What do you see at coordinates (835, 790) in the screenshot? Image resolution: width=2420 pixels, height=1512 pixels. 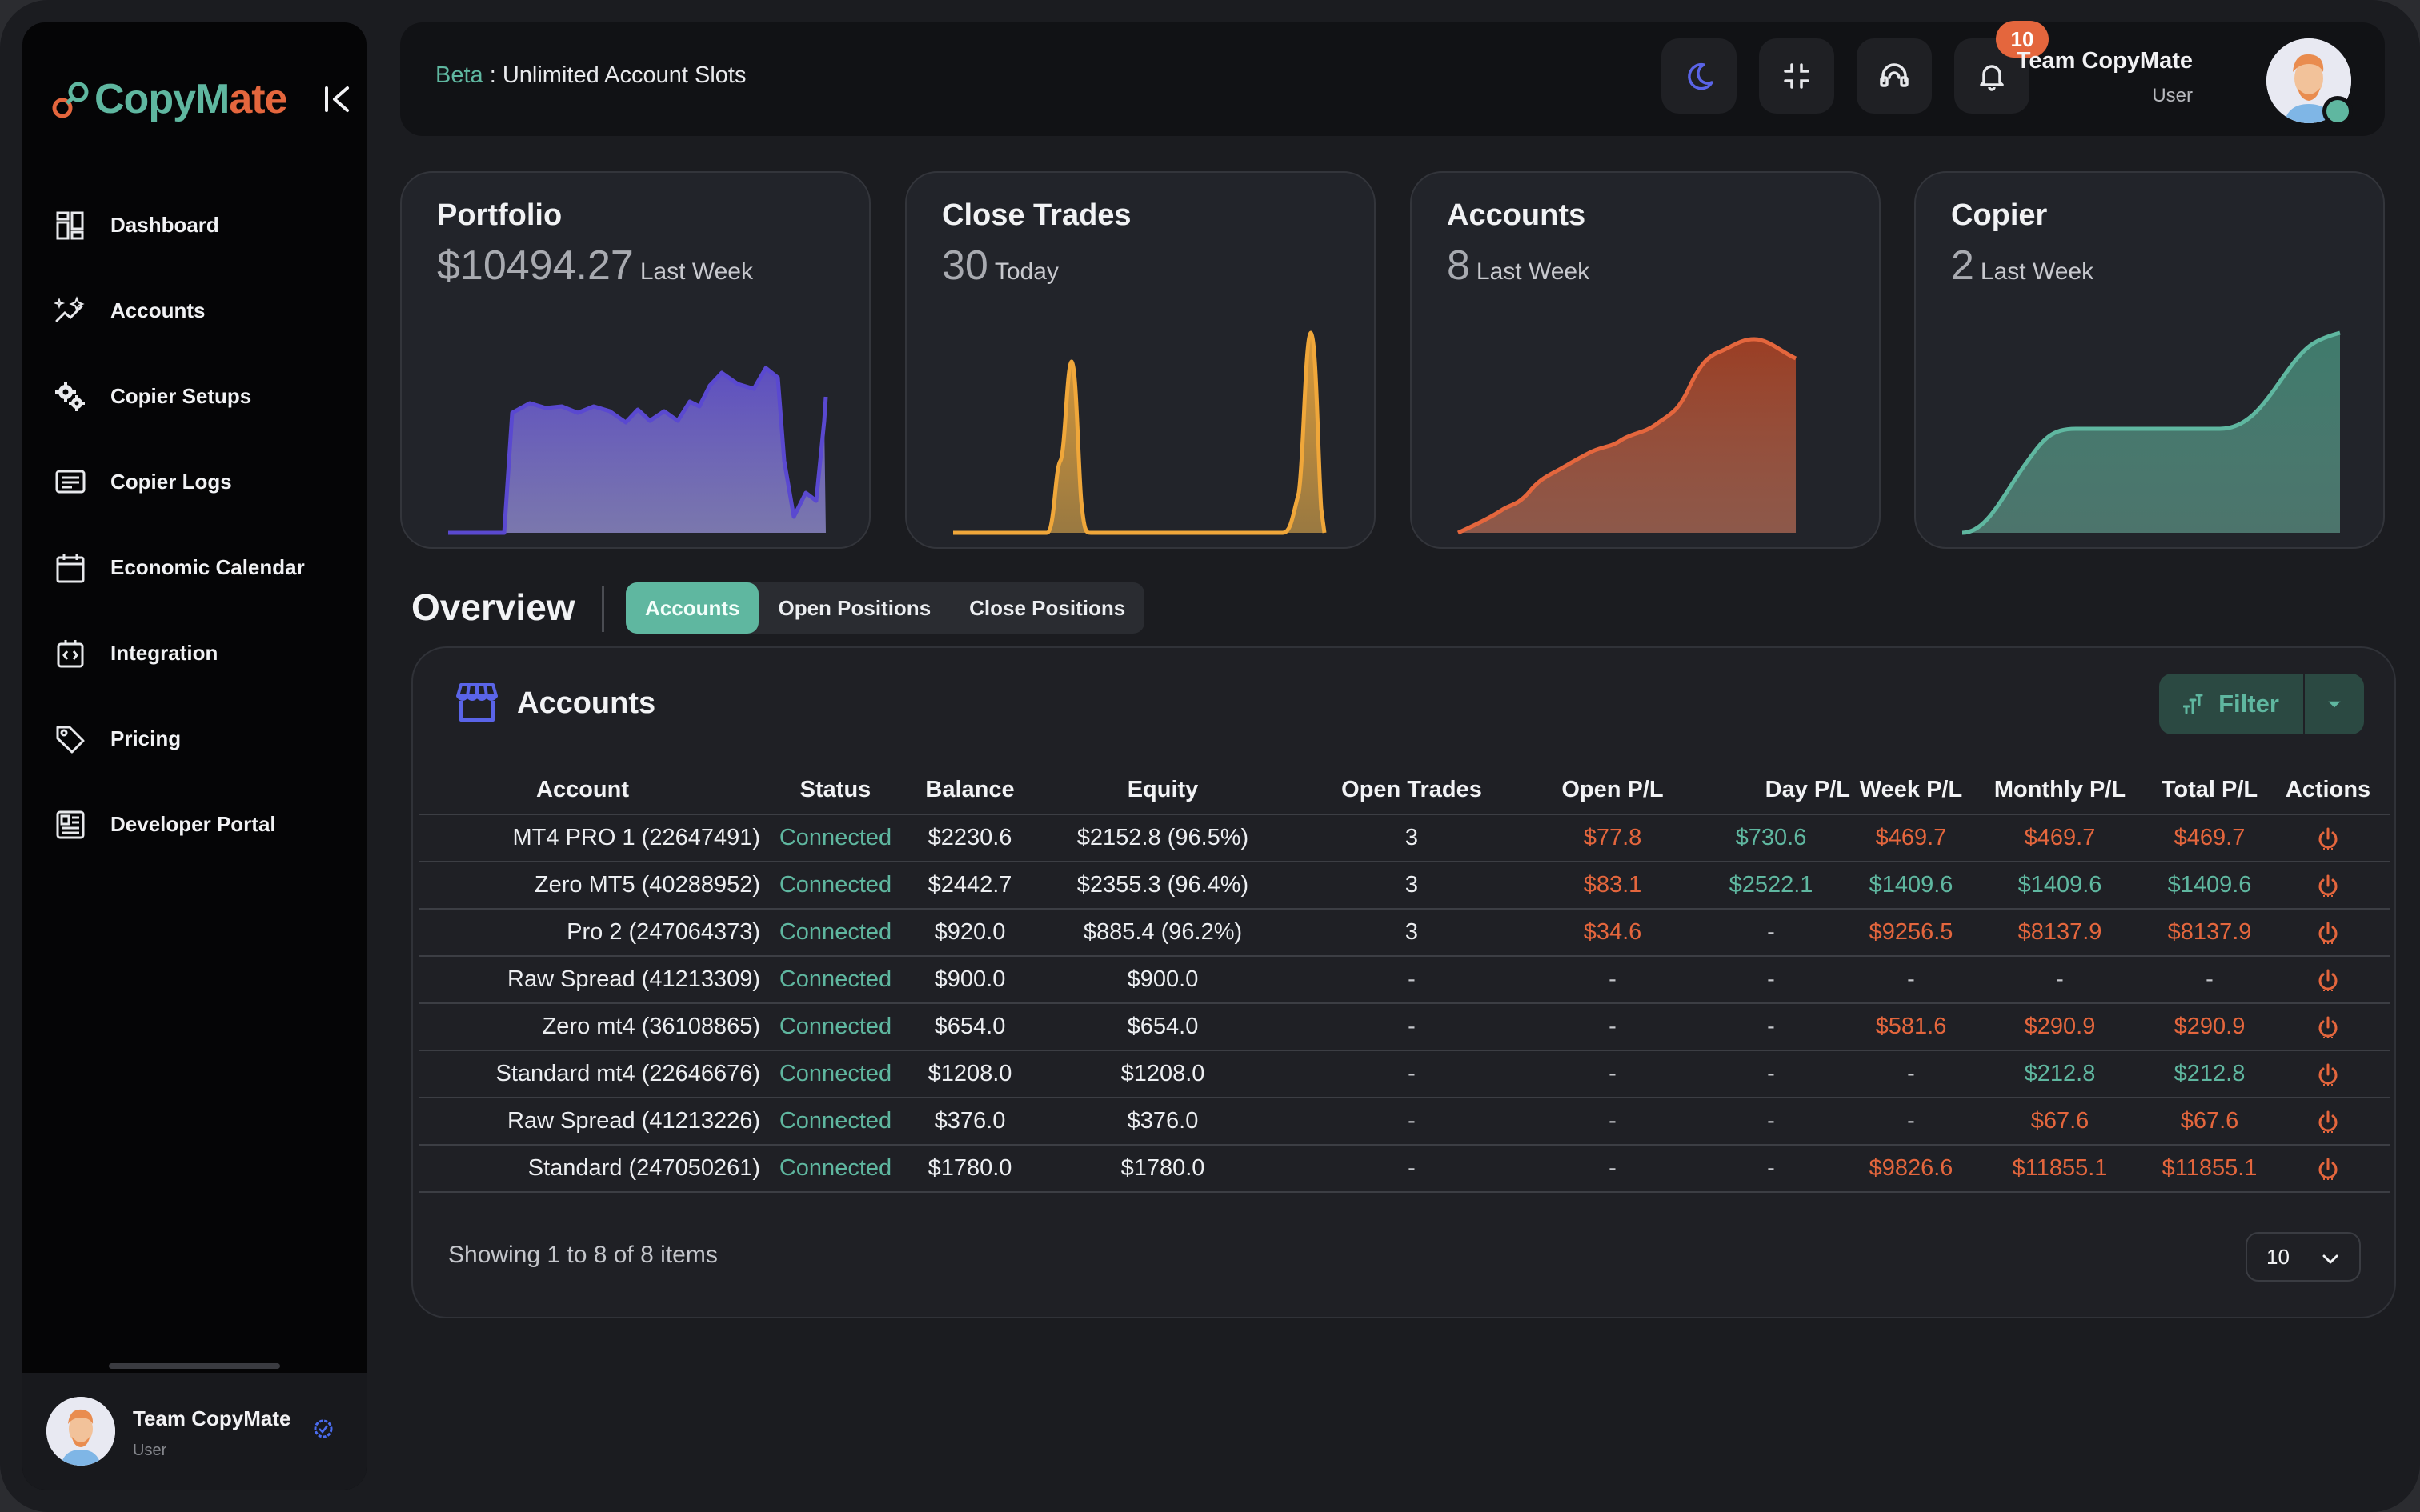 I see `column-header: Status` at bounding box center [835, 790].